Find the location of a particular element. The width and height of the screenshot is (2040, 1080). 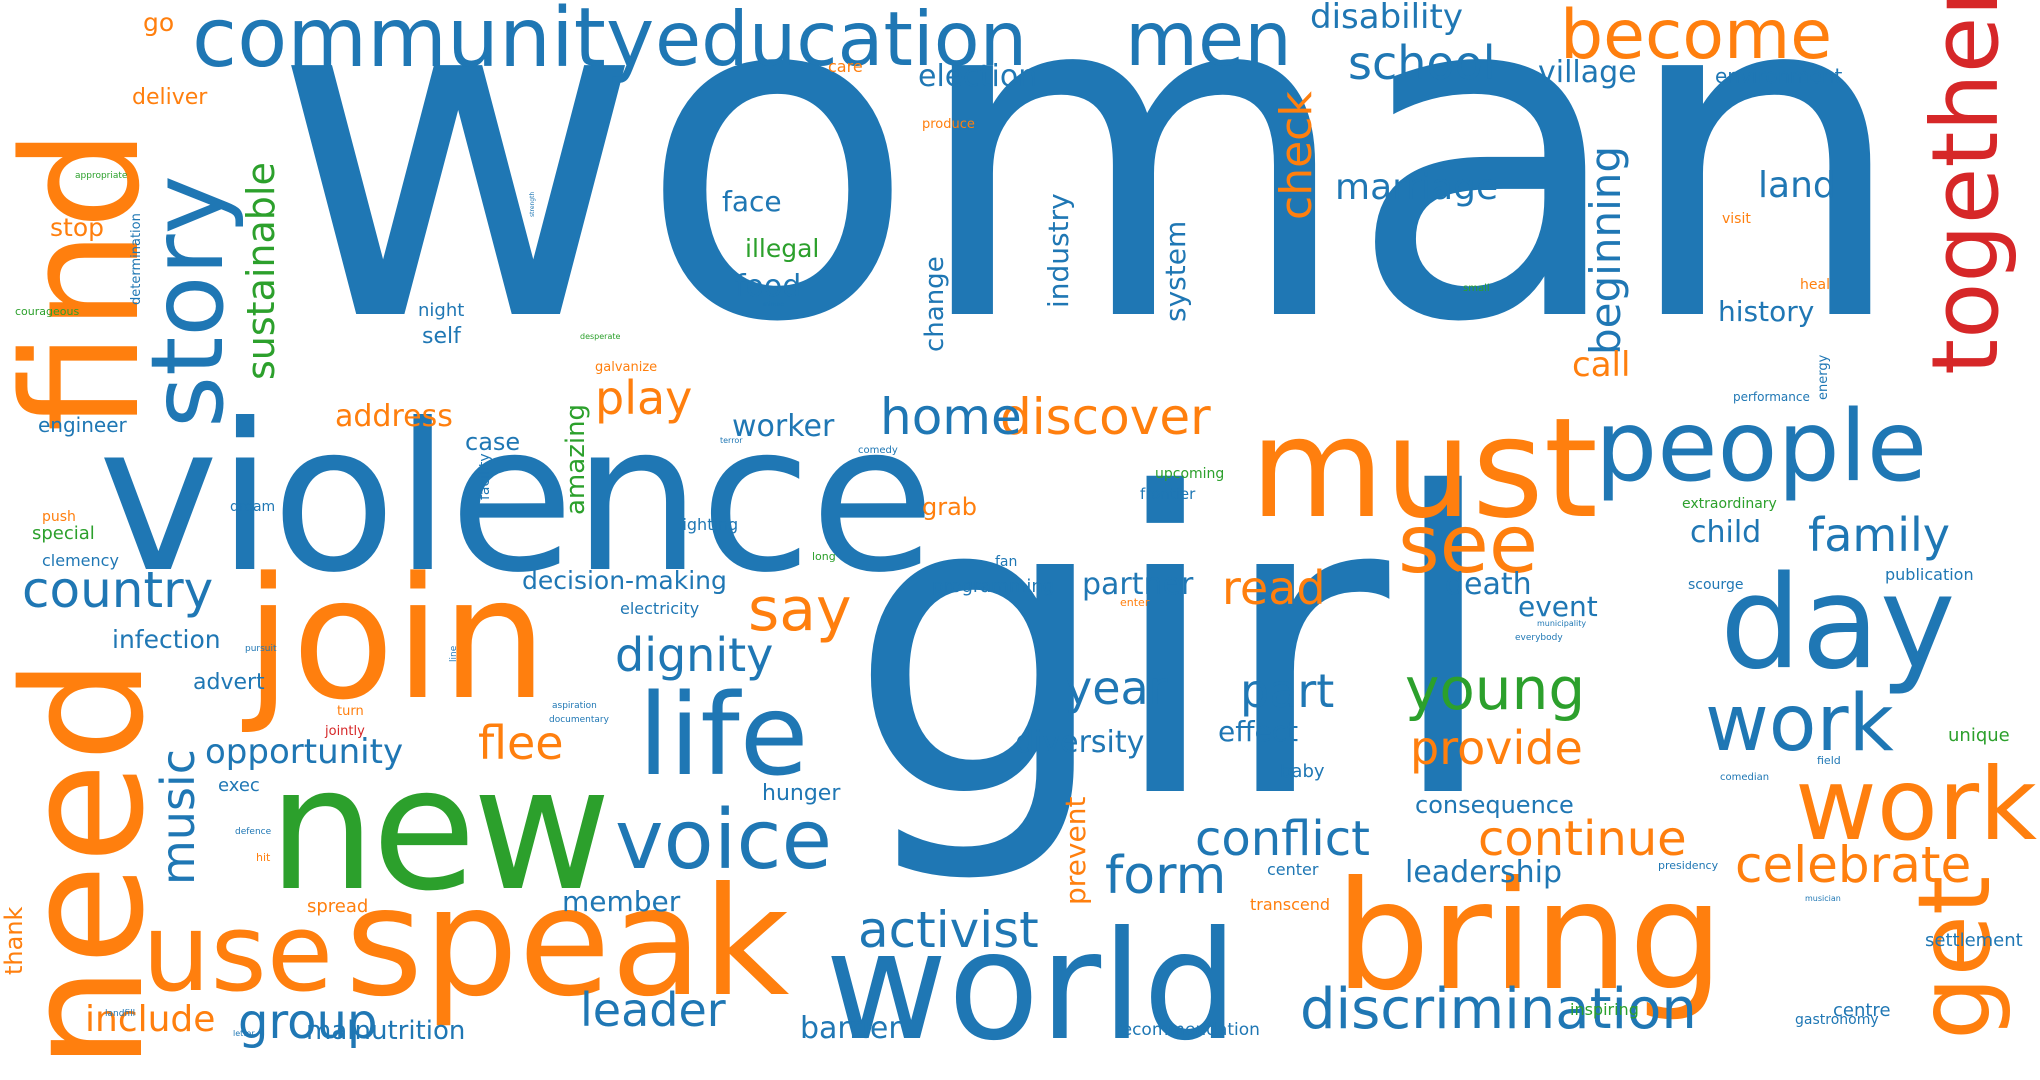

word-marriage: marriage is located at coordinates (1417, 187).